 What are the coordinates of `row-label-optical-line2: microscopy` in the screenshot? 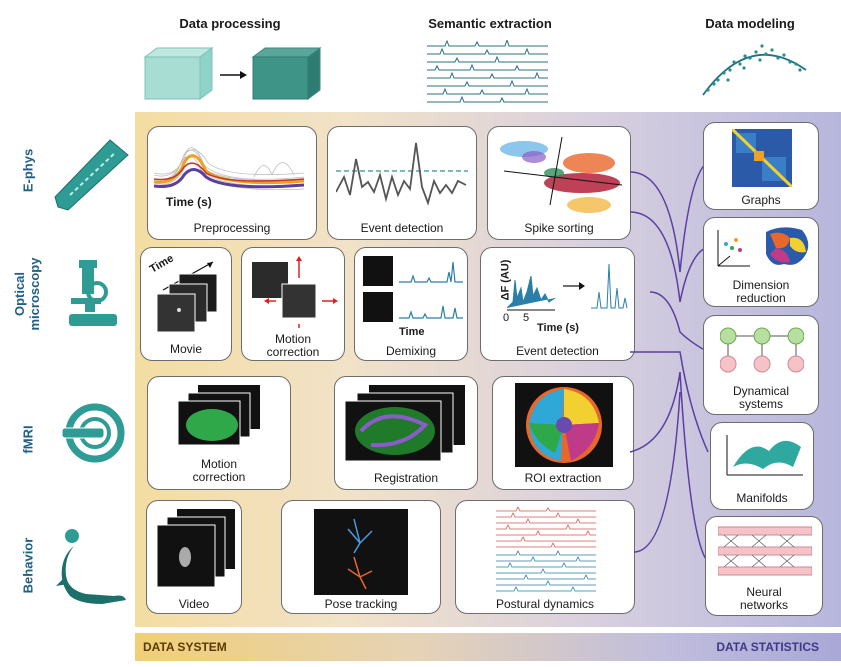 It's located at (34, 294).